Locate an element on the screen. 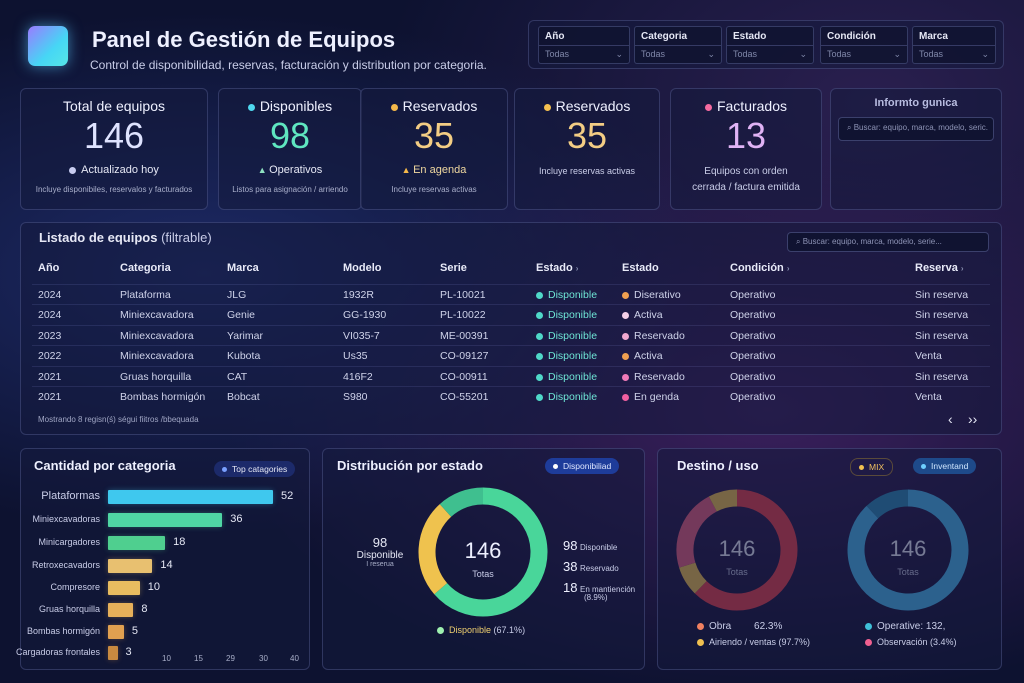  legend-item: 38 Reservado is located at coordinates (591, 566).